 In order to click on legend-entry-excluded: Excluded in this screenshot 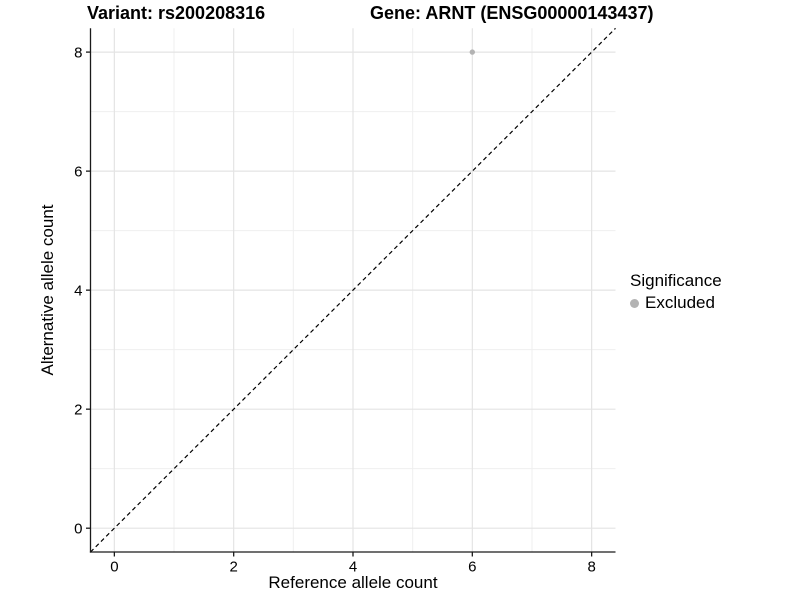, I will do `click(676, 303)`.